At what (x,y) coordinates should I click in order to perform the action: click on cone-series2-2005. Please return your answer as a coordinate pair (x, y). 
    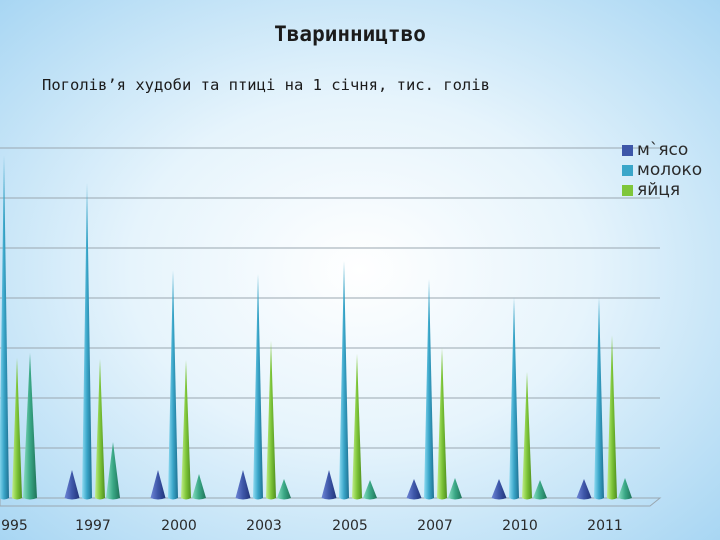
    Looking at the image, I should click on (357, 427).